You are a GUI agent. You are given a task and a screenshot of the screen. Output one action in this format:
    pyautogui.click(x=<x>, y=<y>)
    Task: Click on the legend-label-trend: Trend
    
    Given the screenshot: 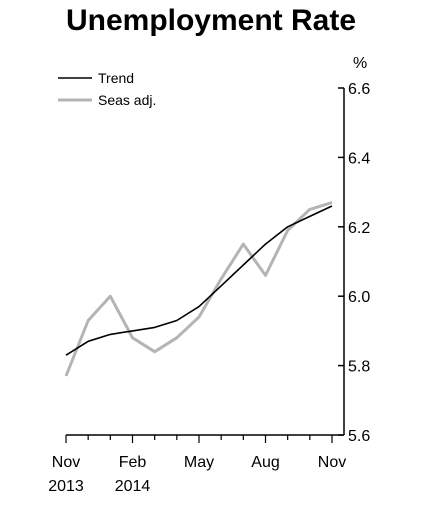 What is the action you would take?
    pyautogui.click(x=116, y=78)
    